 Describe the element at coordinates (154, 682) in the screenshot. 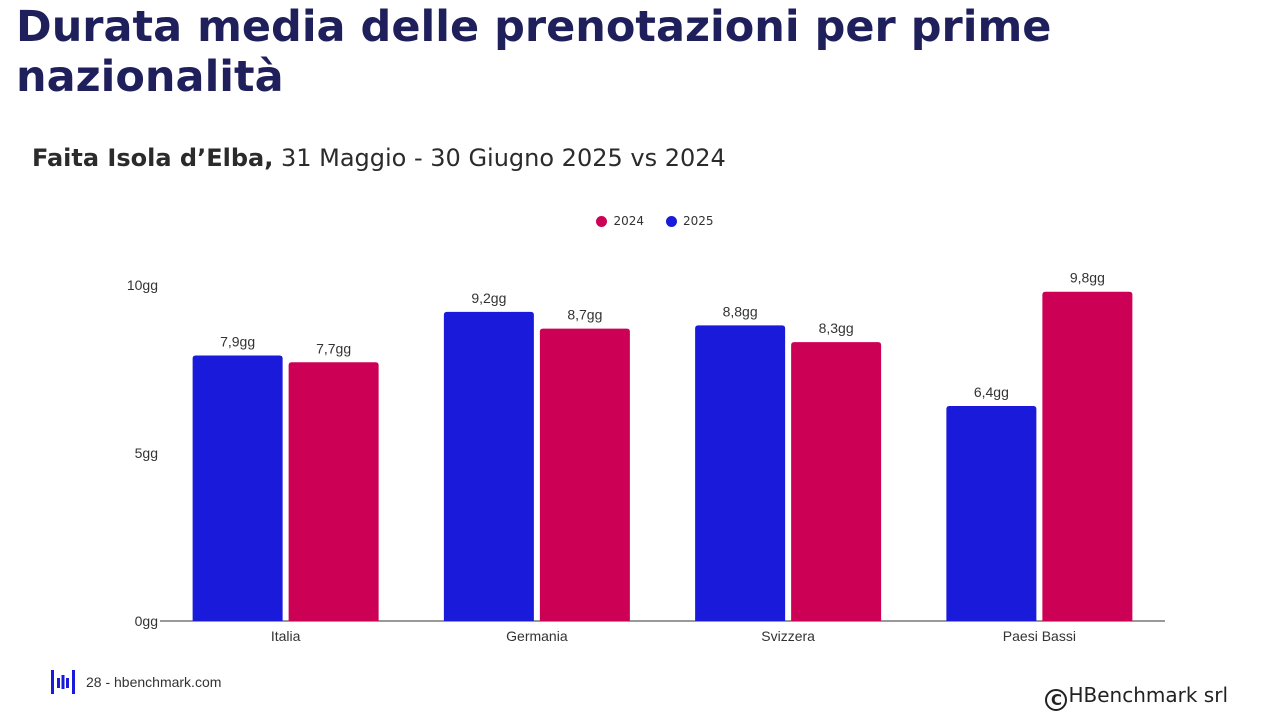

I see `footer-page-text: 28 - hbenchmark.com` at that location.